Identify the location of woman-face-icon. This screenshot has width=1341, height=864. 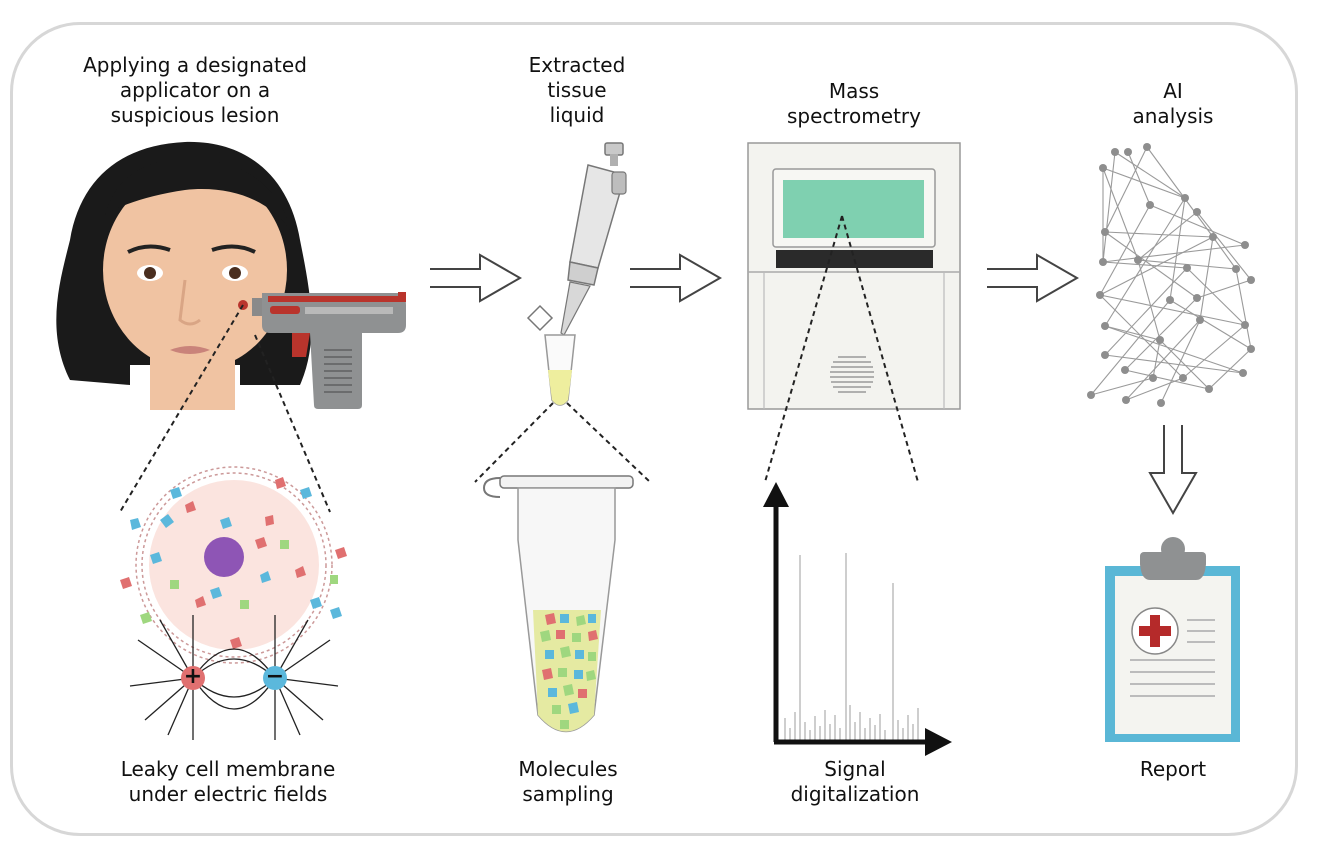
(184, 275).